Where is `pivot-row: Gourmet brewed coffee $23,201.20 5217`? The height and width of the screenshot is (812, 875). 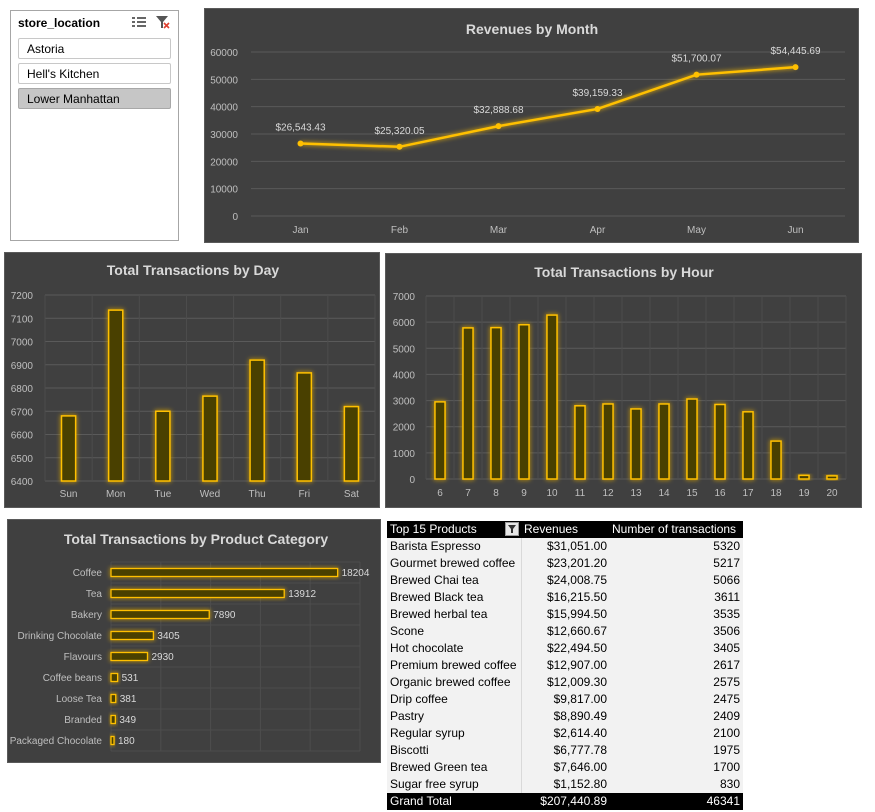 pivot-row: Gourmet brewed coffee $23,201.20 5217 is located at coordinates (565, 563).